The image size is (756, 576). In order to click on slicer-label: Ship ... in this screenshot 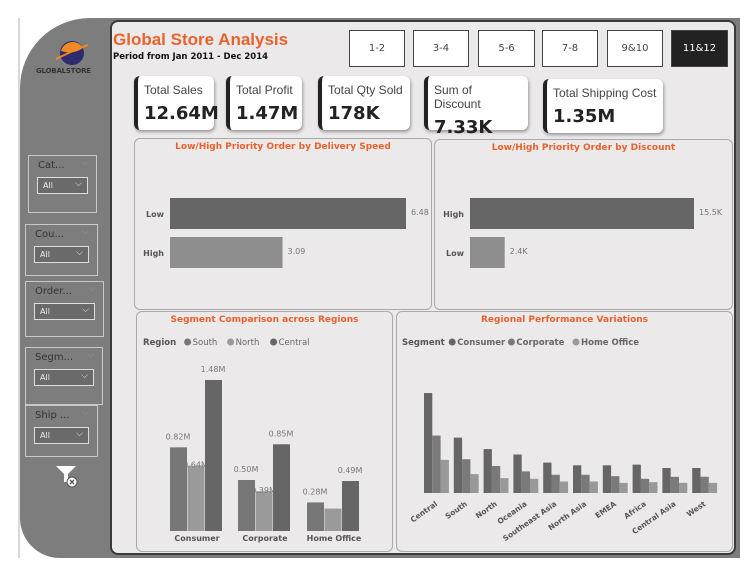, I will do `click(52, 415)`.